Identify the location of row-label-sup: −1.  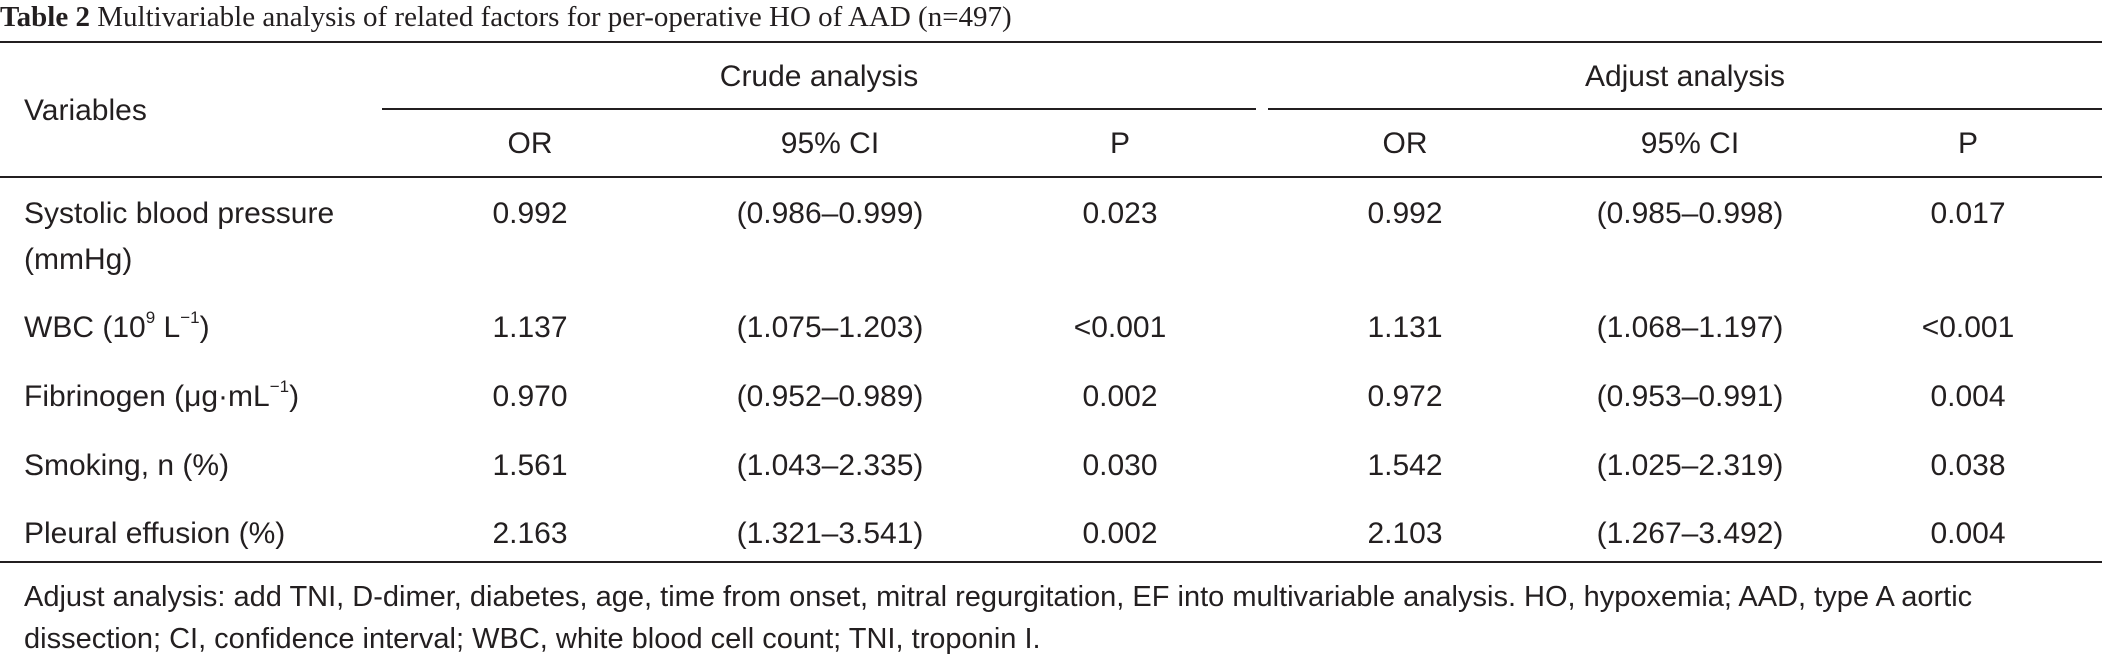
(279, 386).